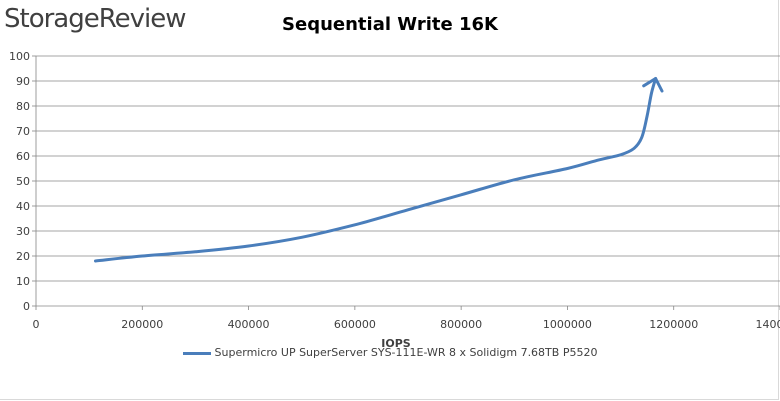  I want to click on y-tick-label: 50, so click(23, 181).